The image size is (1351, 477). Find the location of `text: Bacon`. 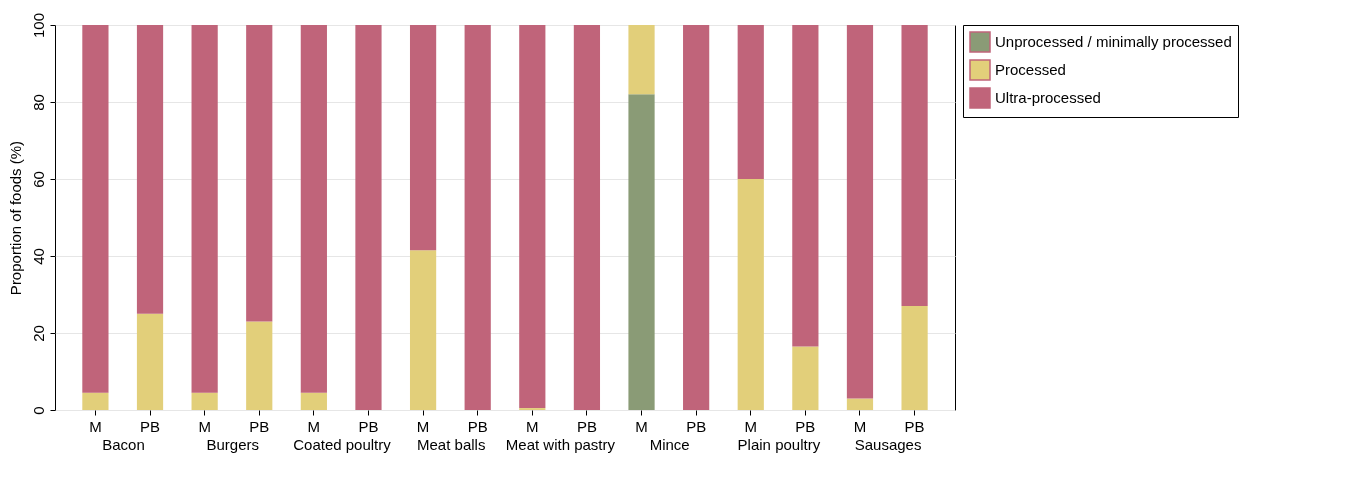

text: Bacon is located at coordinates (123, 444).